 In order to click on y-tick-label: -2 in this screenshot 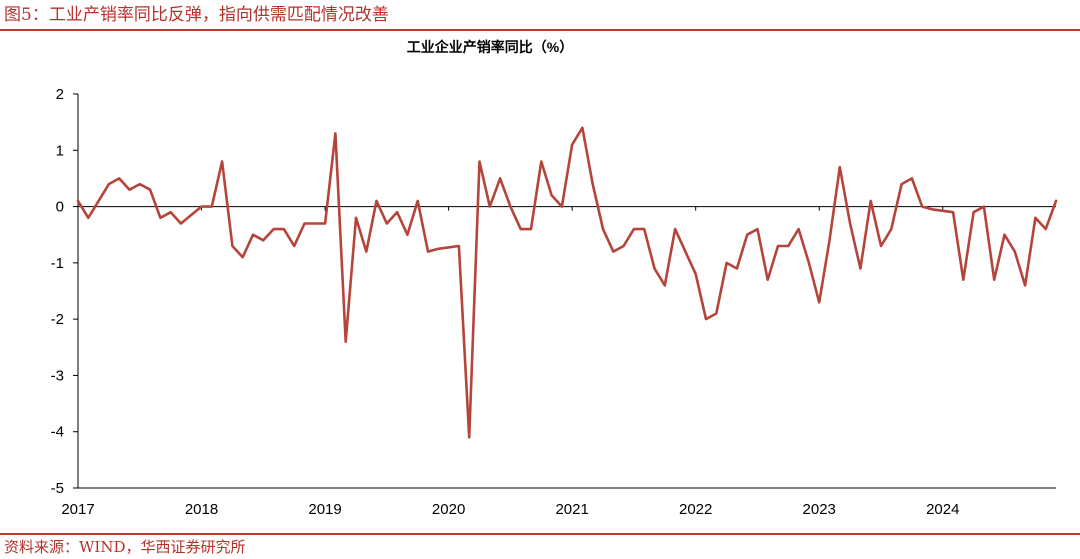, I will do `click(57, 319)`.